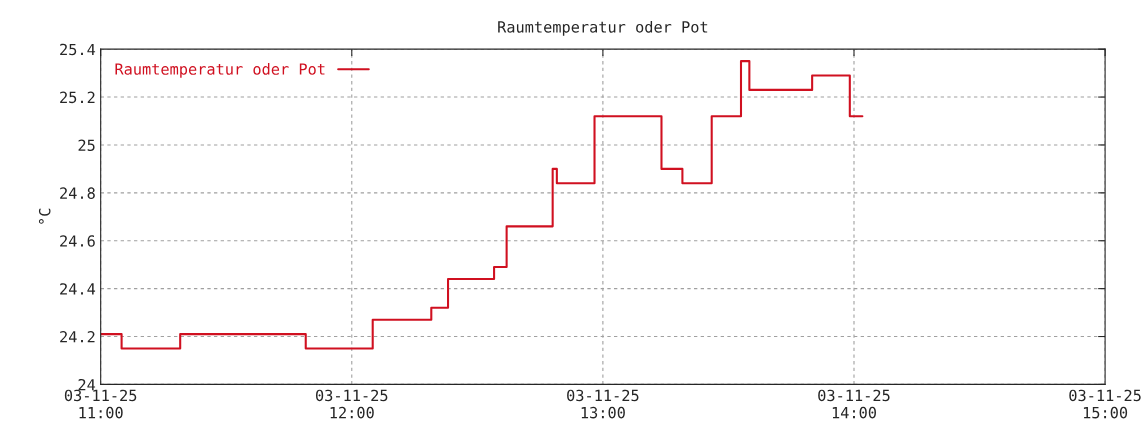 This screenshot has height=447, width=1144. Describe the element at coordinates (78, 289) in the screenshot. I see `y-tick-label: 24.4` at that location.